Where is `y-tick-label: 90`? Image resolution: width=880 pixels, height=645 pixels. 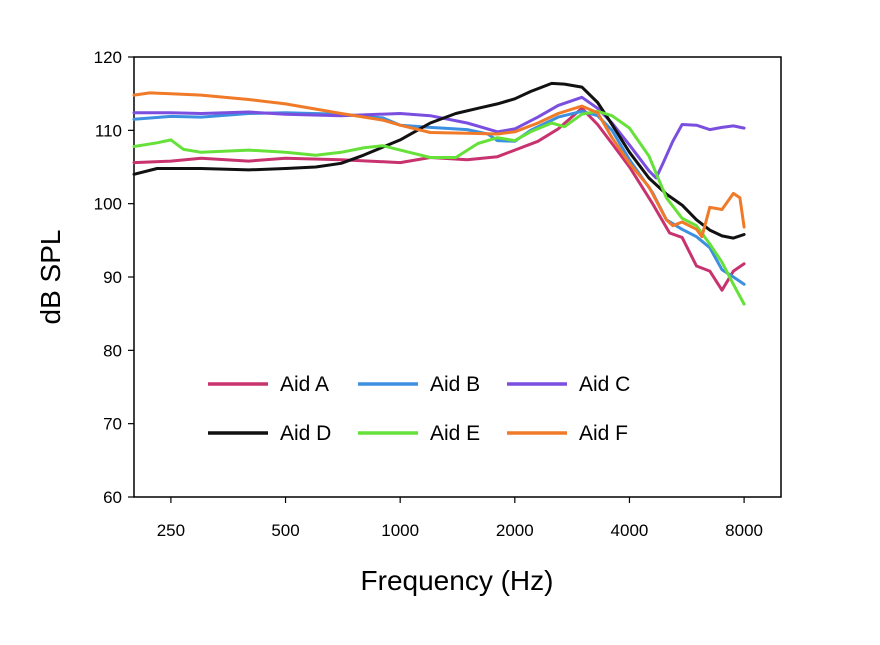 y-tick-label: 90 is located at coordinates (112, 277).